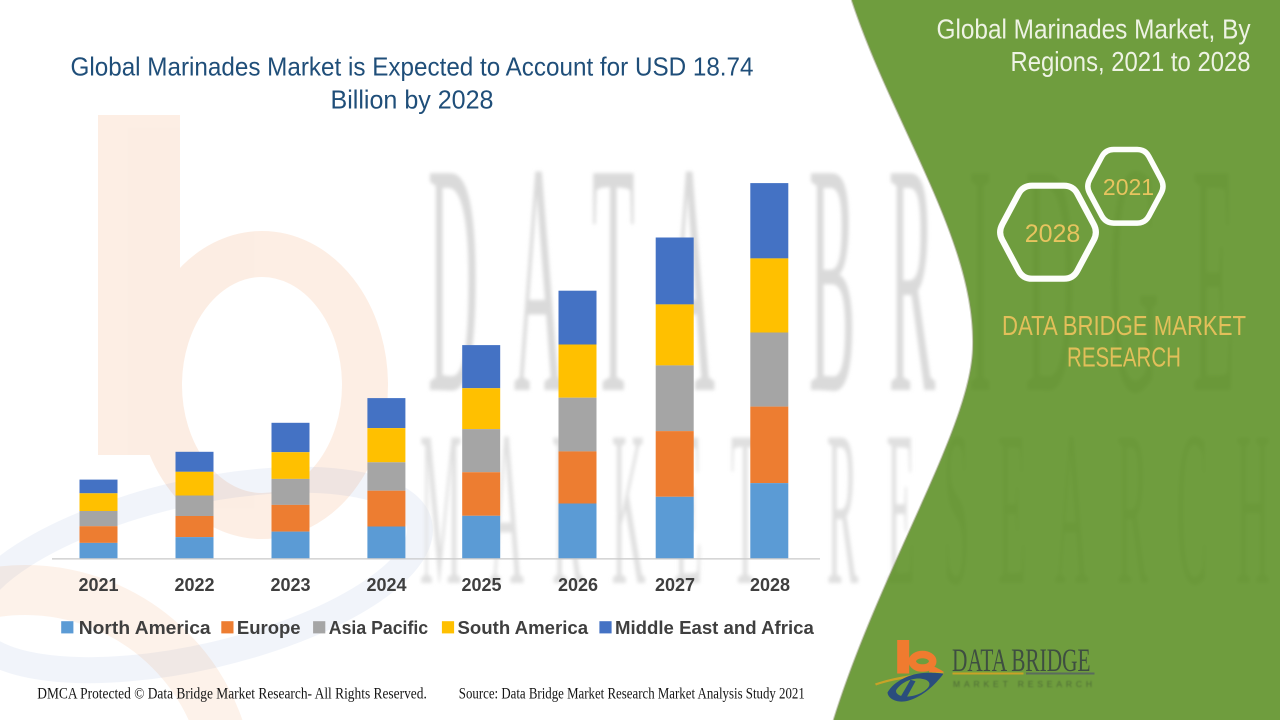 Image resolution: width=1280 pixels, height=720 pixels. I want to click on svg-text: 2026, so click(578, 585).